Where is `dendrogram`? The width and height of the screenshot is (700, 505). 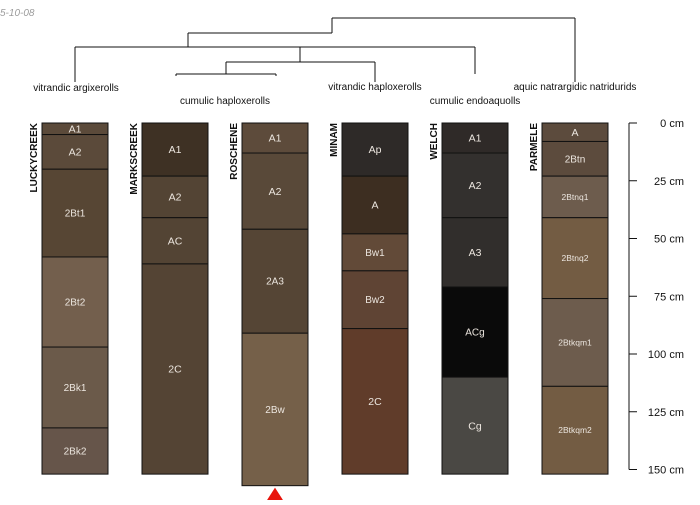 dendrogram is located at coordinates (325, 49).